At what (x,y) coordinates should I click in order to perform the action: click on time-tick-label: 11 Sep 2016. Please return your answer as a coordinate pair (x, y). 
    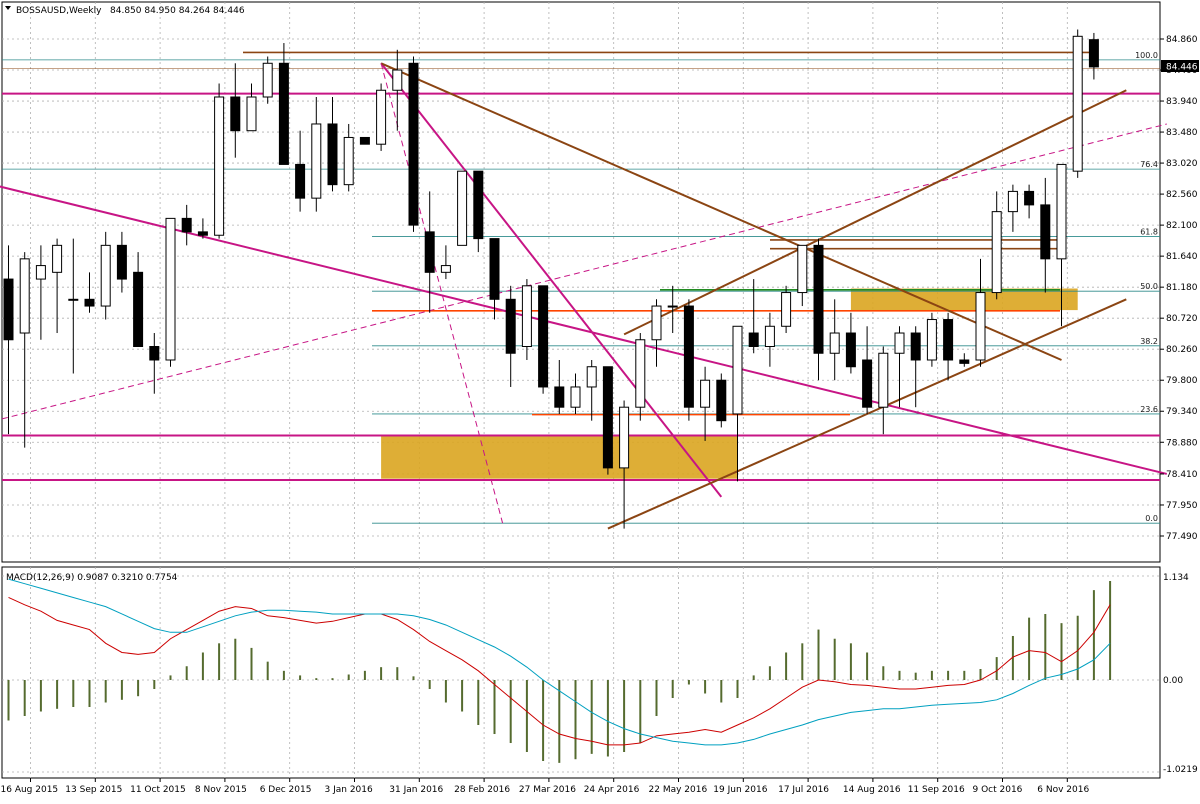
    Looking at the image, I should click on (936, 790).